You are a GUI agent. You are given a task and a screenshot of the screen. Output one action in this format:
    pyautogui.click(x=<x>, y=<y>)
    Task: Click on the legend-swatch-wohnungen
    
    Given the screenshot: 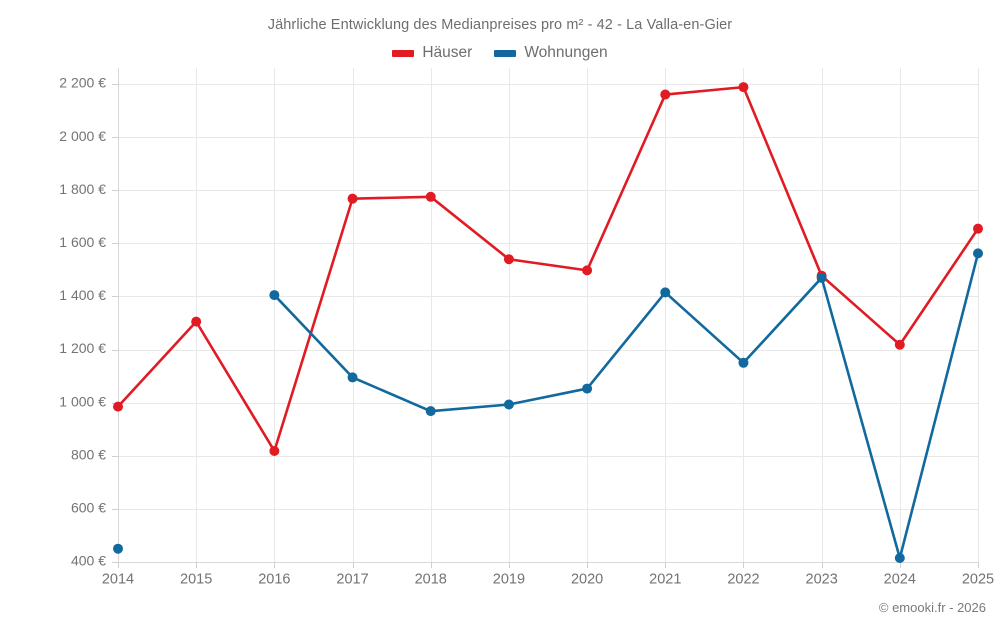 What is the action you would take?
    pyautogui.click(x=505, y=53)
    